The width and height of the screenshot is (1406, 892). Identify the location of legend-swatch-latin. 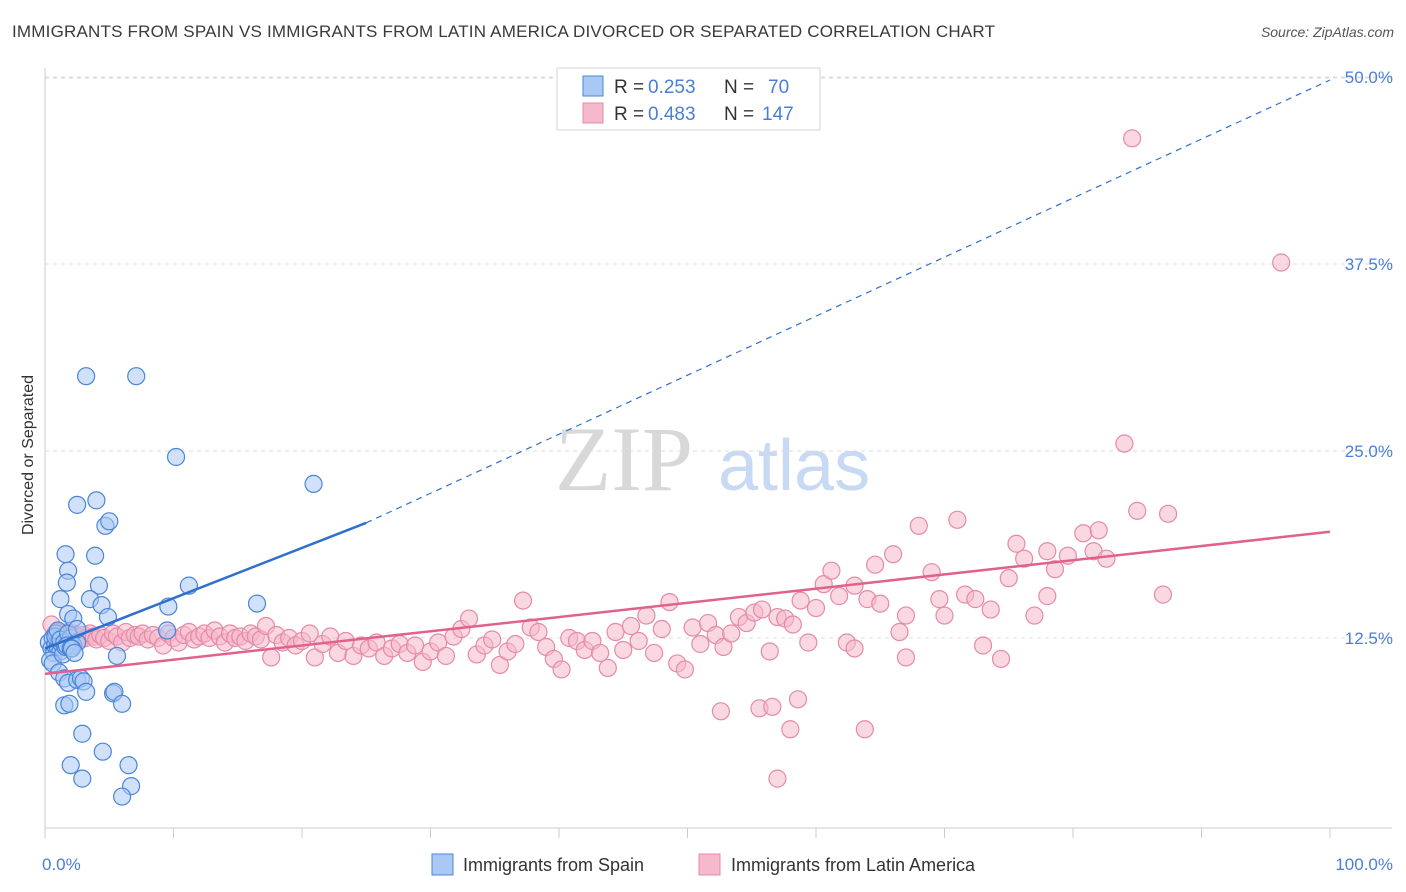
(593, 113).